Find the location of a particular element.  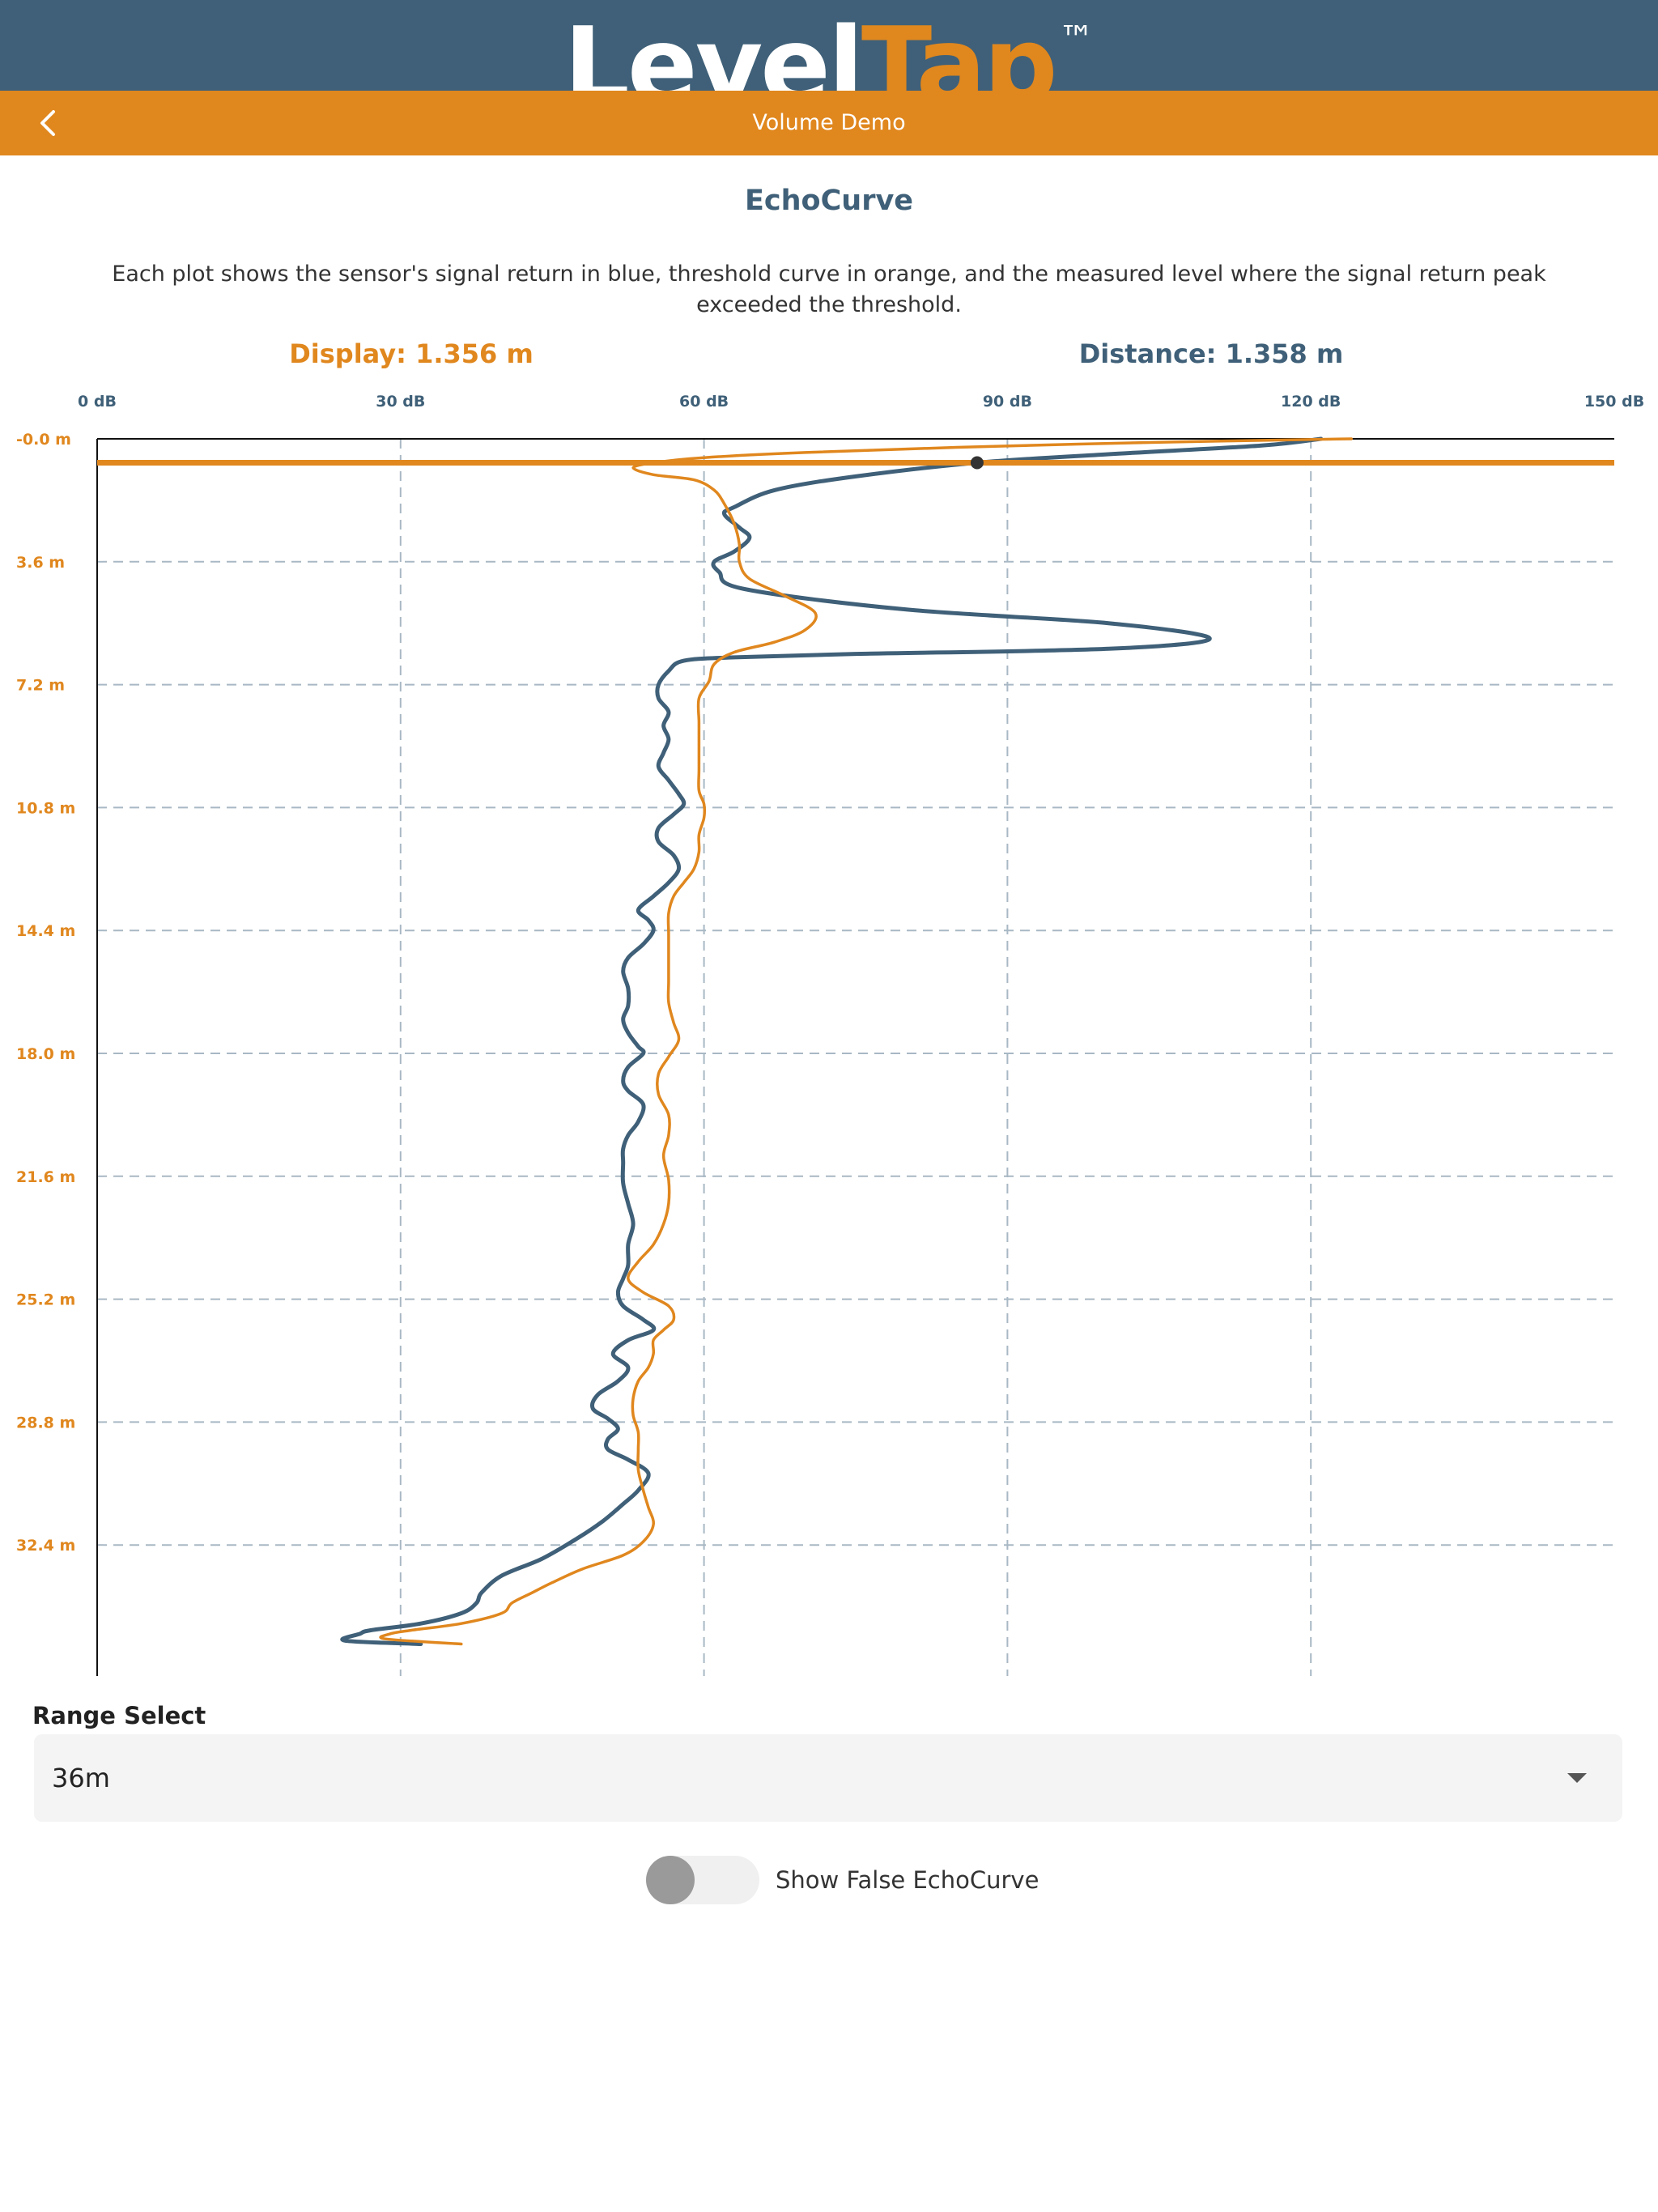

logo-text-level: Level is located at coordinates (713, 49).